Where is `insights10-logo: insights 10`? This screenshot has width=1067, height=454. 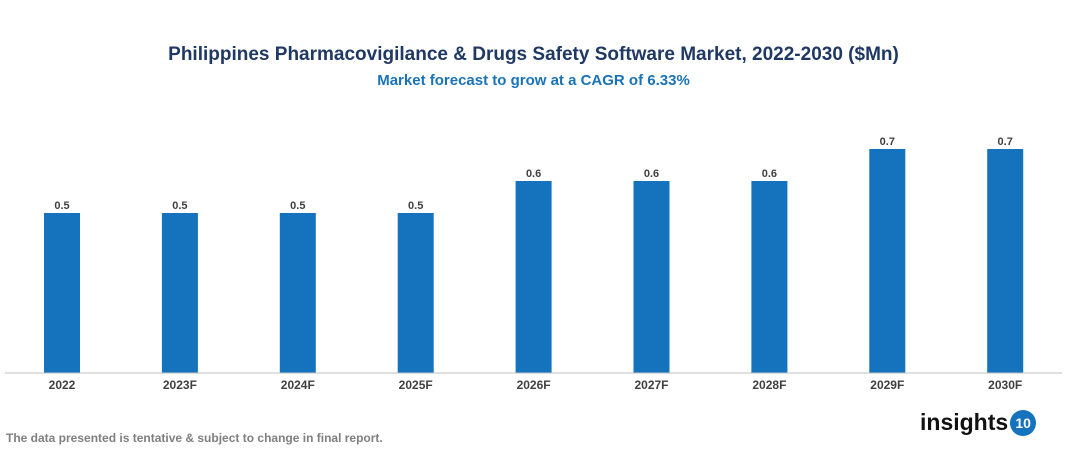 insights10-logo: insights 10 is located at coordinates (978, 422).